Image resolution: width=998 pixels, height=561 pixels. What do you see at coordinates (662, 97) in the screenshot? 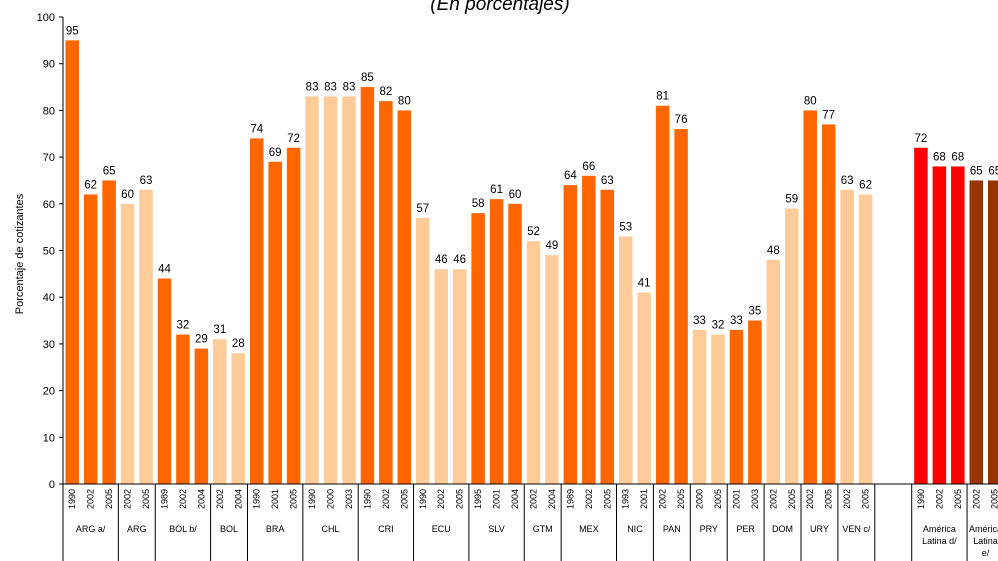
I see `bar-value-label: 81` at bounding box center [662, 97].